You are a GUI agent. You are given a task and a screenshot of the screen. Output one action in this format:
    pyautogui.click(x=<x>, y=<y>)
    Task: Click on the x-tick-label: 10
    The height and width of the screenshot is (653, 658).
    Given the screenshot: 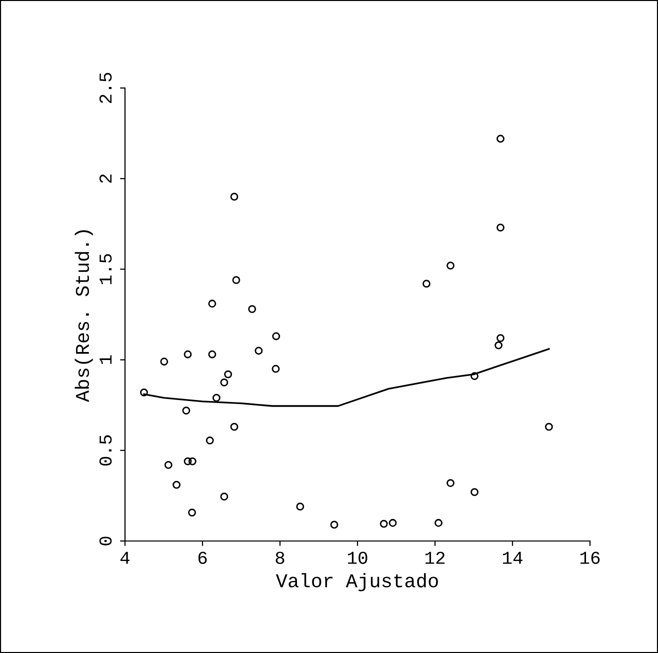 What is the action you would take?
    pyautogui.click(x=358, y=558)
    